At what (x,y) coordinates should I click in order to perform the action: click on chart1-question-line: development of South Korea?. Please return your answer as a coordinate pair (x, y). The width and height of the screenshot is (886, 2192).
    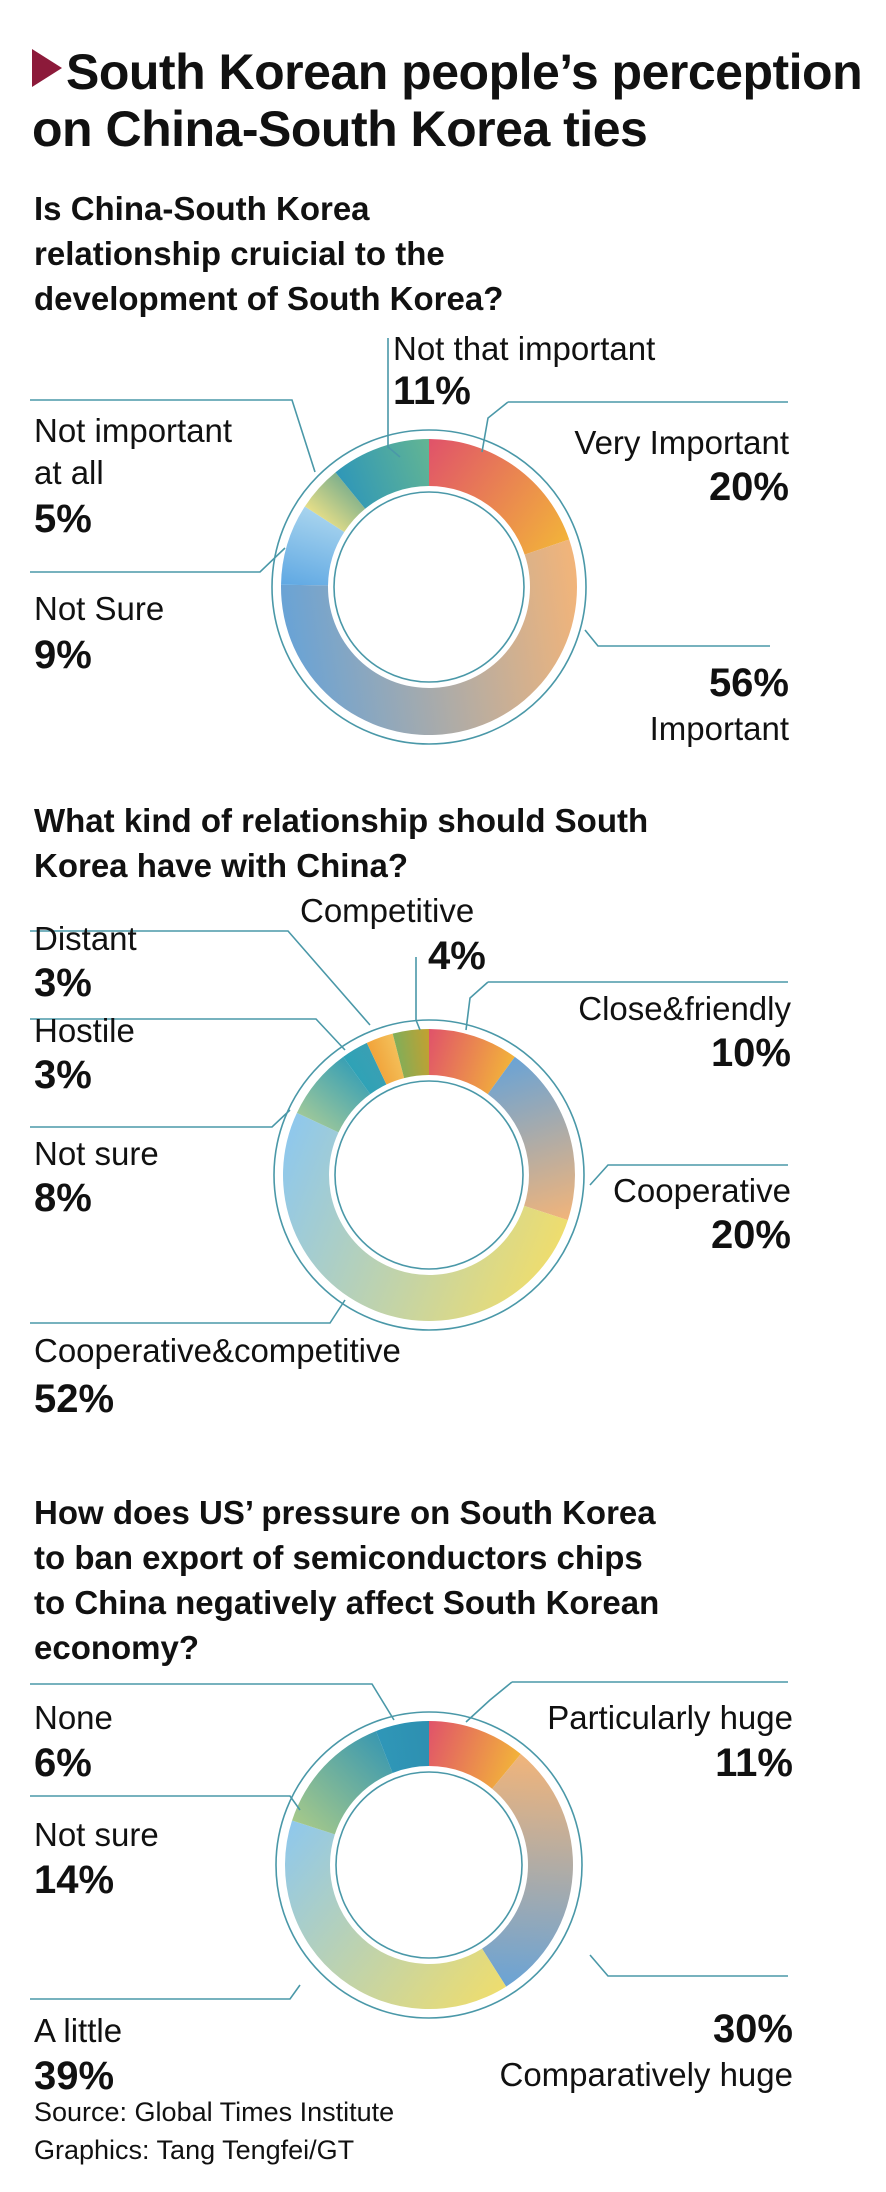
    Looking at the image, I should click on (269, 298).